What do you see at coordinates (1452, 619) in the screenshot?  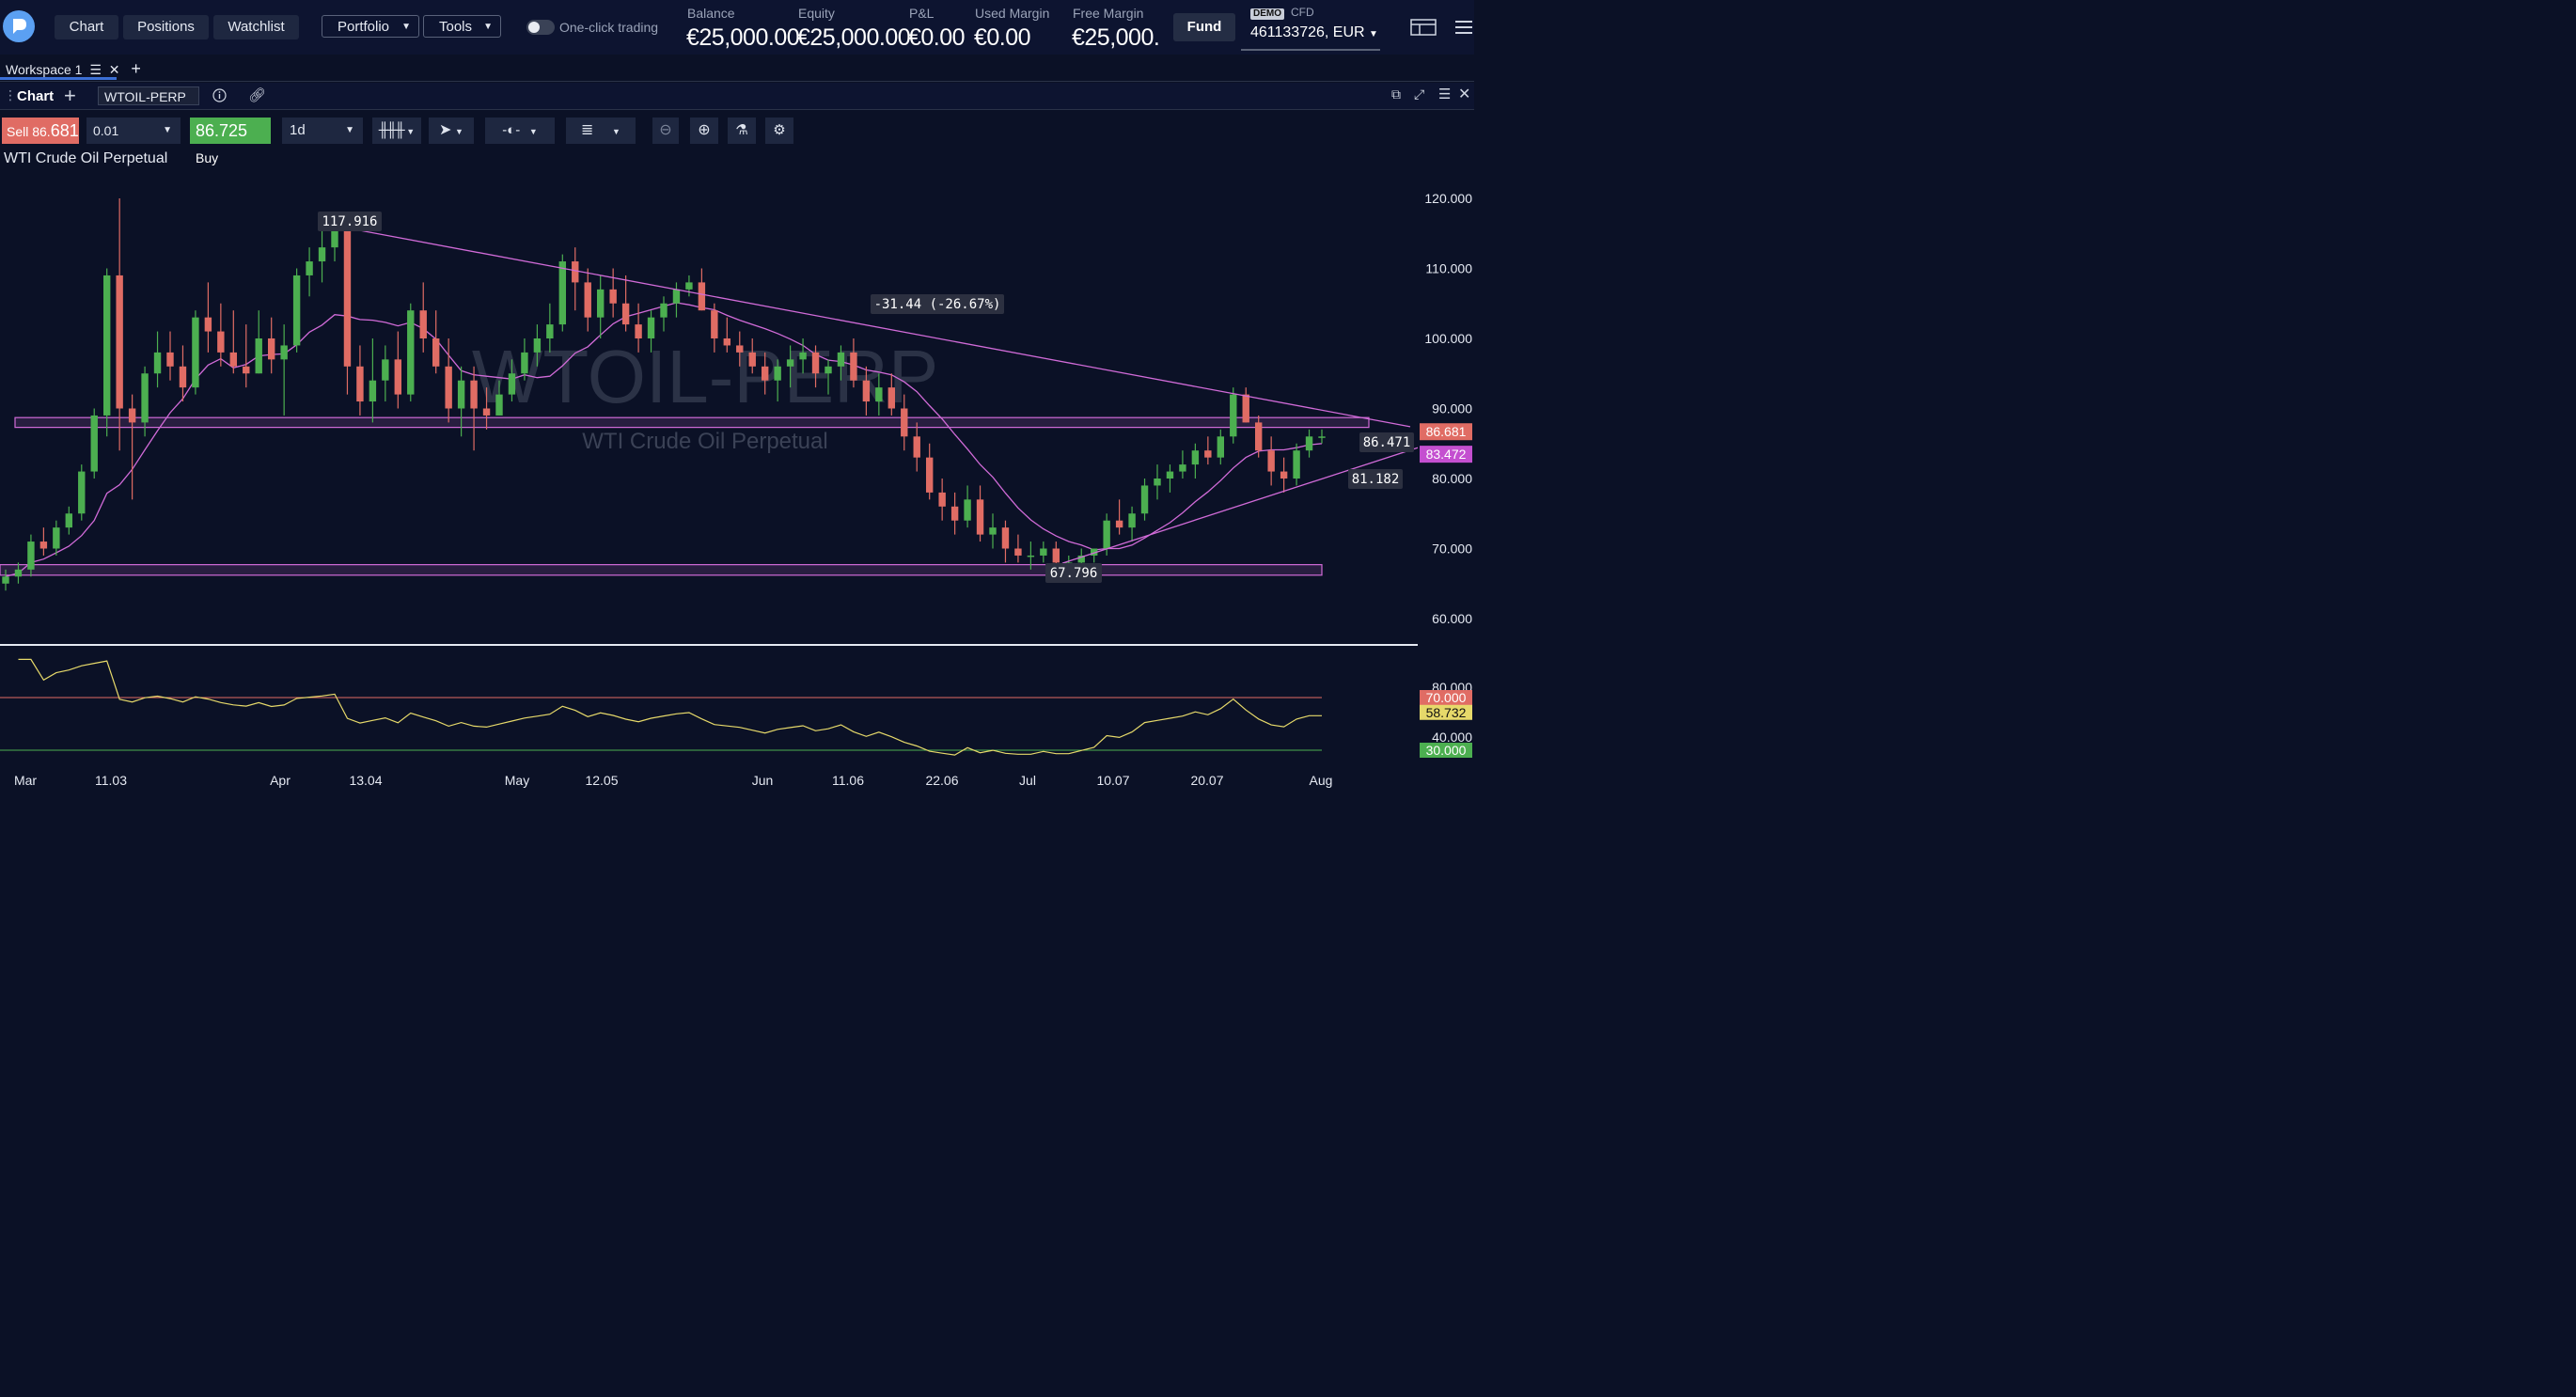 I see `price-tick-label: 60.000` at bounding box center [1452, 619].